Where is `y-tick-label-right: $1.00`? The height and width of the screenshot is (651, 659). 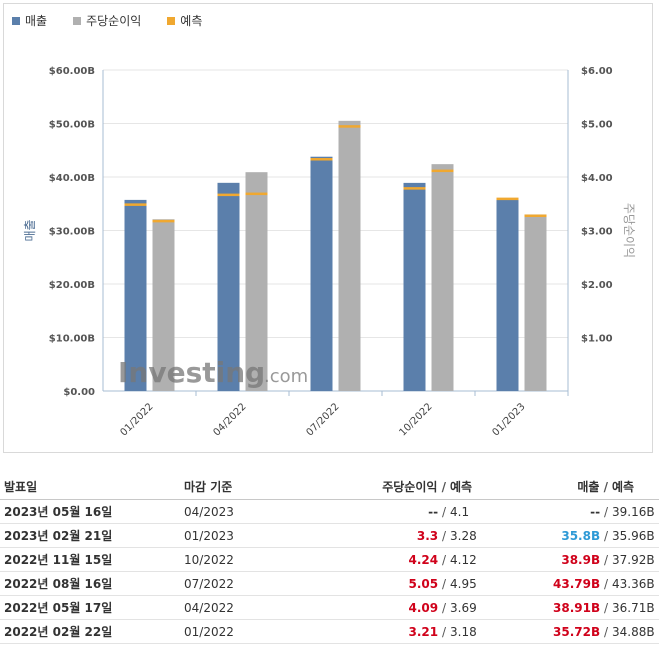 y-tick-label-right: $1.00 is located at coordinates (597, 339).